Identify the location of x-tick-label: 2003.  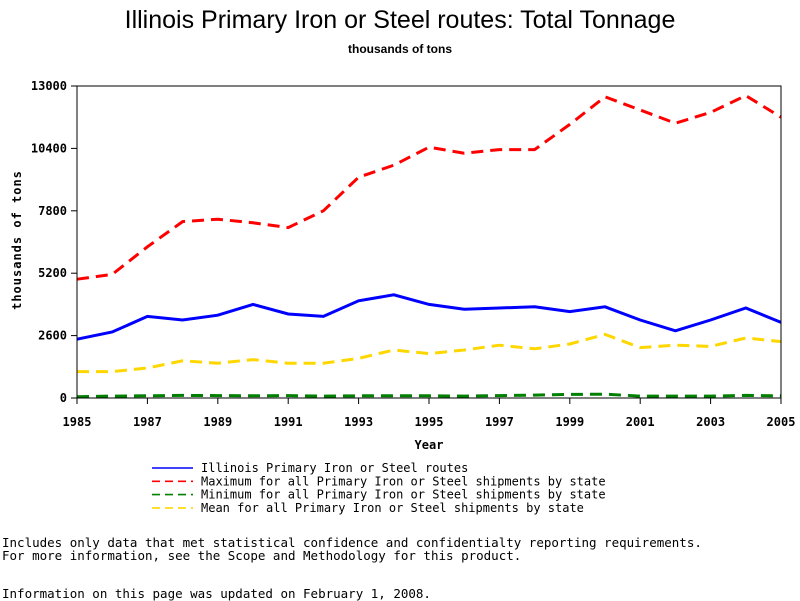
(710, 422).